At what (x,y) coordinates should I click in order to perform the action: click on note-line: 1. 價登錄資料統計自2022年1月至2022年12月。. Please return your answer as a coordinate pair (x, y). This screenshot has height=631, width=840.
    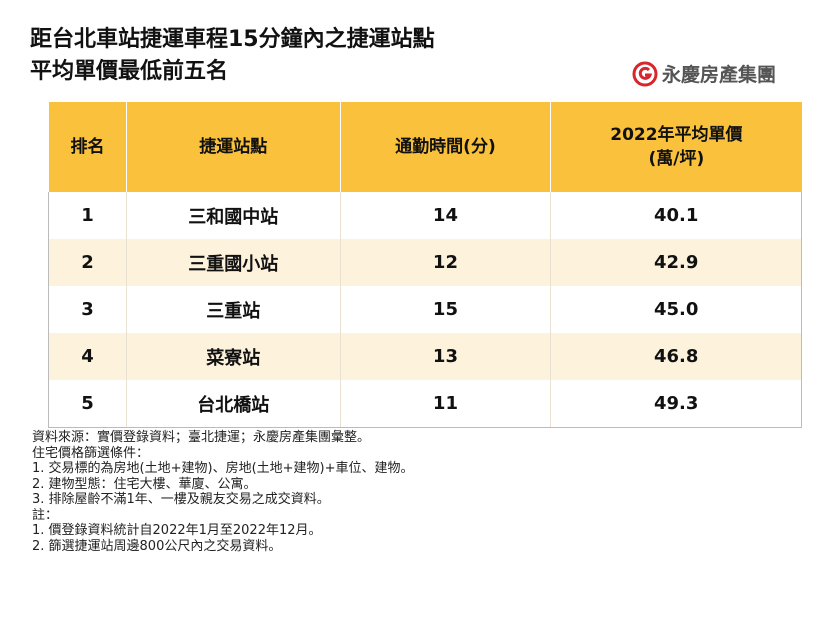
    Looking at the image, I should click on (177, 530).